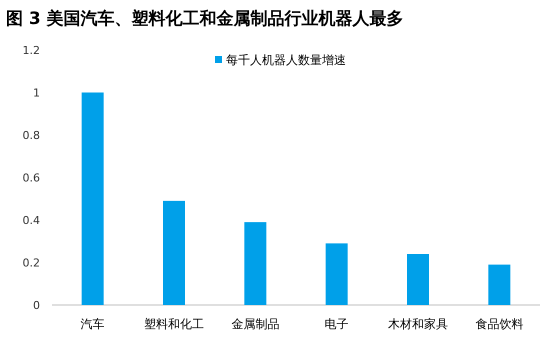 The image size is (549, 338). Describe the element at coordinates (31, 263) in the screenshot. I see `y-tick-label: 0.2` at that location.